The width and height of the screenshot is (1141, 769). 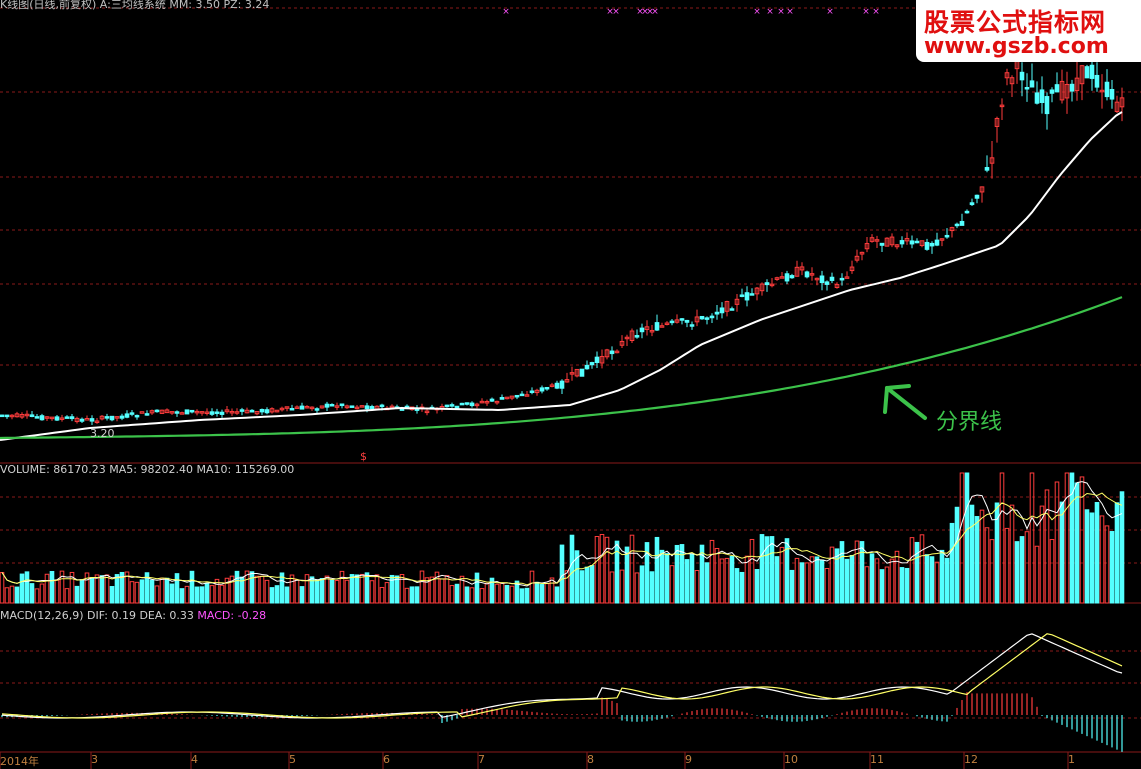 I want to click on chart-title: K线图(日线,前复权) A:三均线系统 MM: 3.50 PZ: 3.24, so click(x=135, y=5).